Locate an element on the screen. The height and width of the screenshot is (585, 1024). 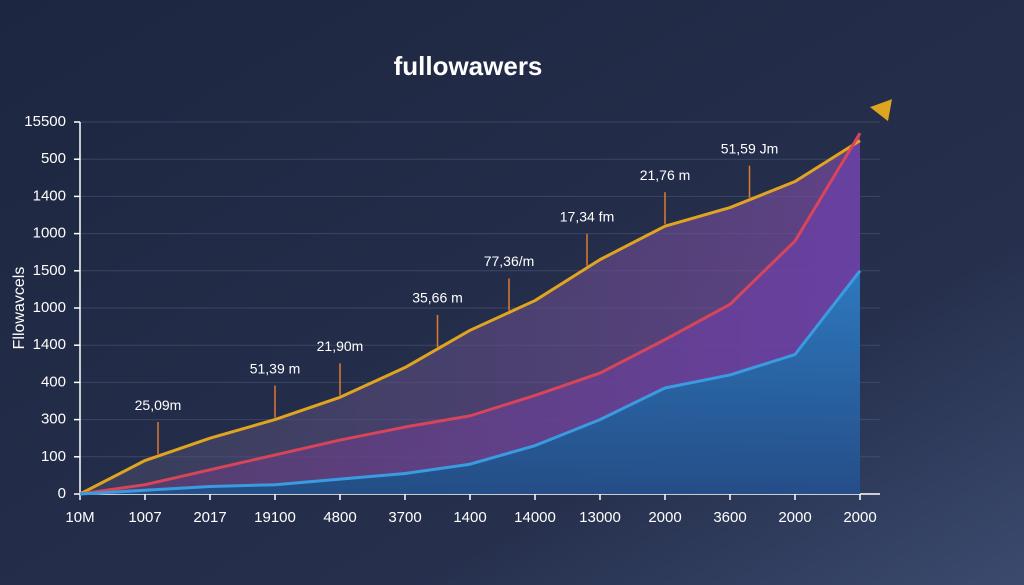
x-tick-label: 3700 is located at coordinates (404, 517).